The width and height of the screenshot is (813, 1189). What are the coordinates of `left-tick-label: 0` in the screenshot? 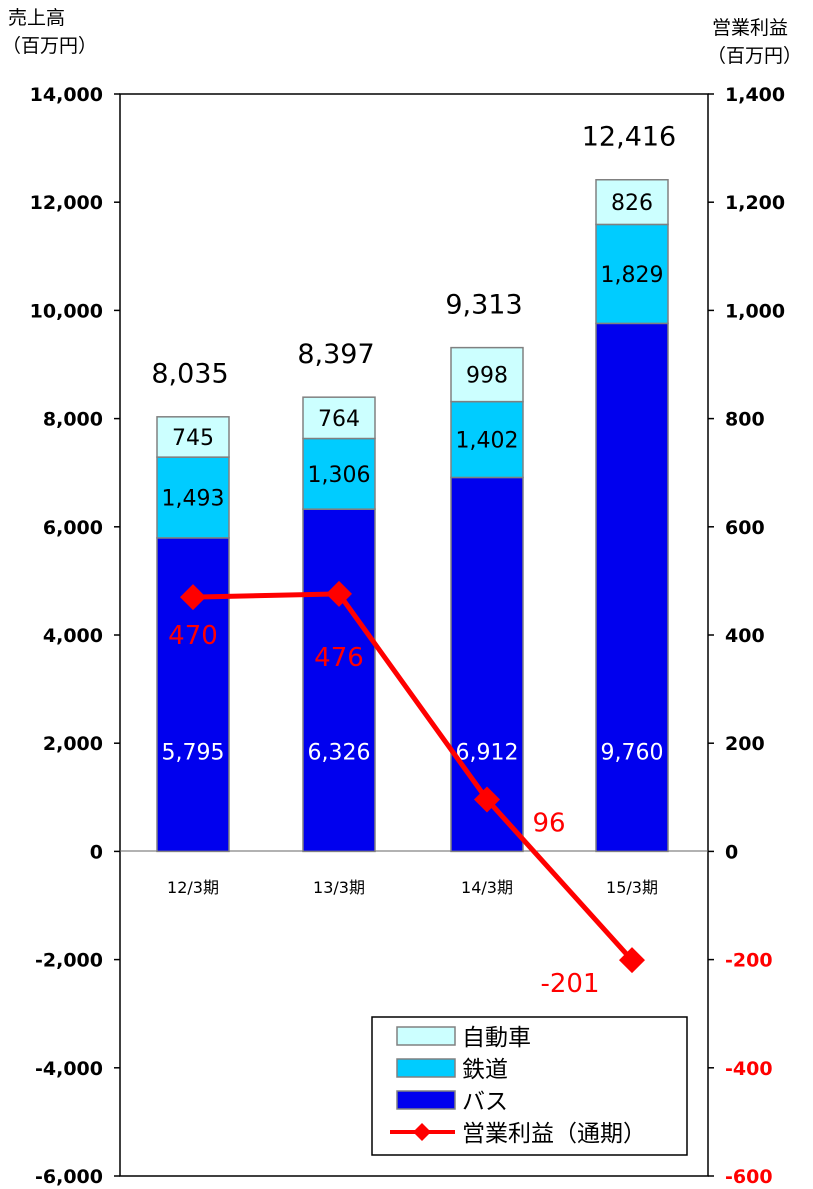 It's located at (96, 852).